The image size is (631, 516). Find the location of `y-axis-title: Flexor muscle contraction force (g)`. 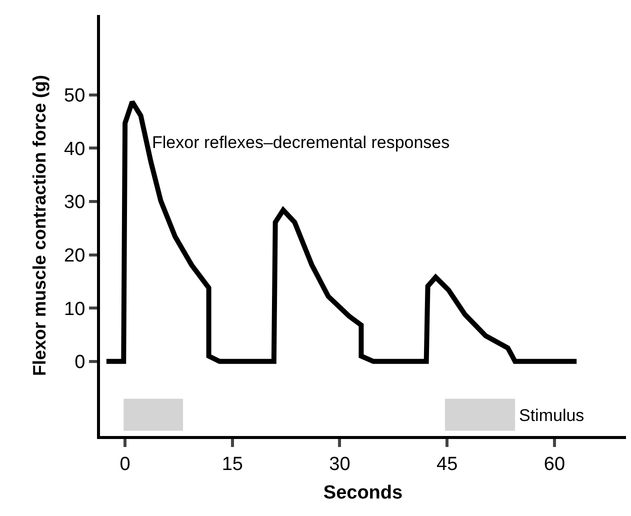

y-axis-title: Flexor muscle contraction force (g) is located at coordinates (39, 225).